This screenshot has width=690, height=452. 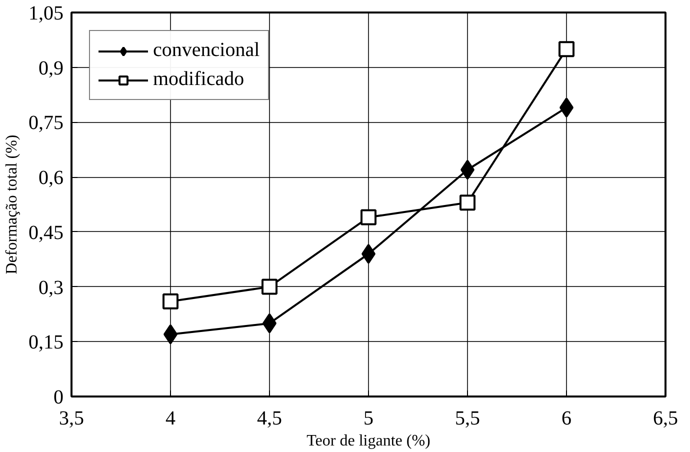 I want to click on y-tick-label: 0,15, so click(x=46, y=343).